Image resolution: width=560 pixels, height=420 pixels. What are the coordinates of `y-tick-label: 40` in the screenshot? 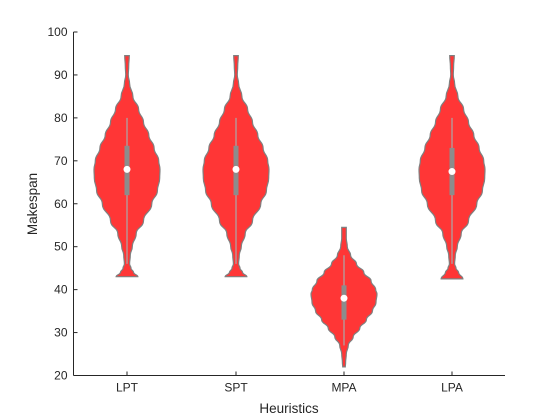 It's located at (61, 290).